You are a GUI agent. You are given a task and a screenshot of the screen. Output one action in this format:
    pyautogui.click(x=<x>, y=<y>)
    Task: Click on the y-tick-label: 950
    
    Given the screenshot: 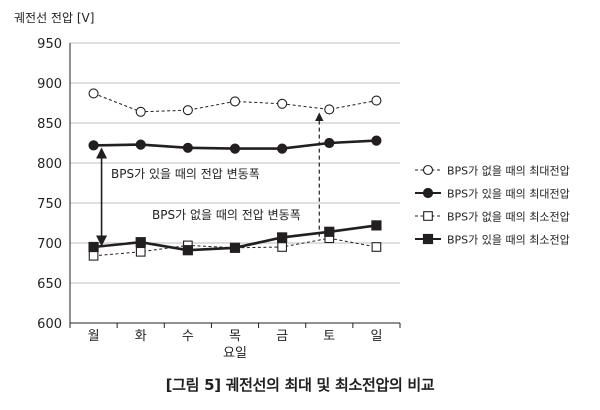 What is the action you would take?
    pyautogui.click(x=49, y=44)
    